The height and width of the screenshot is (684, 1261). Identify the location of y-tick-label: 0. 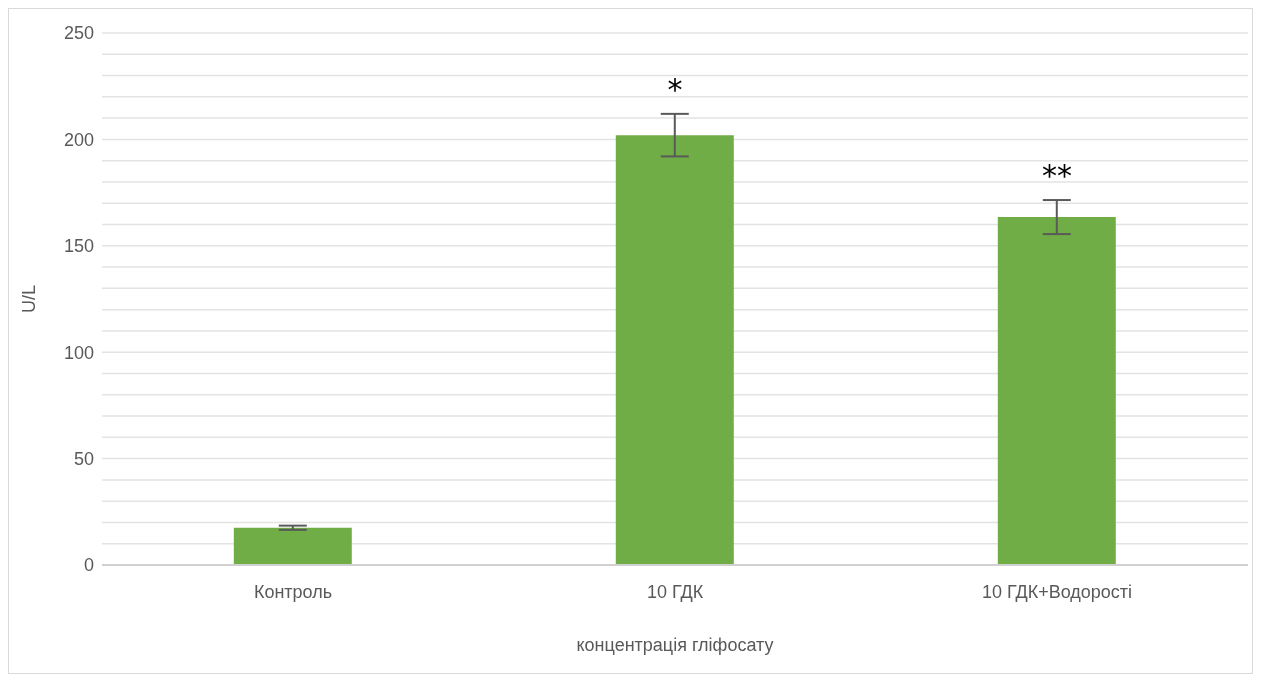
(88, 565).